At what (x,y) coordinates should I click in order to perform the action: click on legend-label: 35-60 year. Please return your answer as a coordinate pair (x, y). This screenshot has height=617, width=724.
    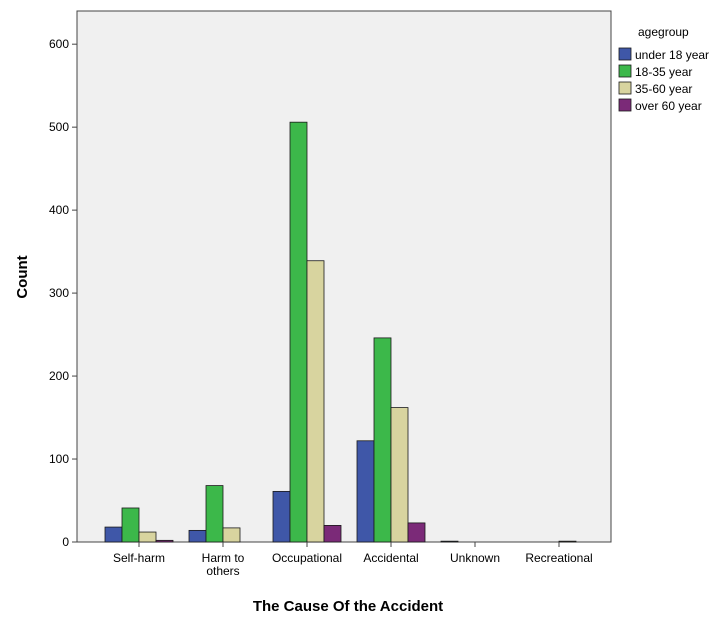
    Looking at the image, I should click on (663, 89).